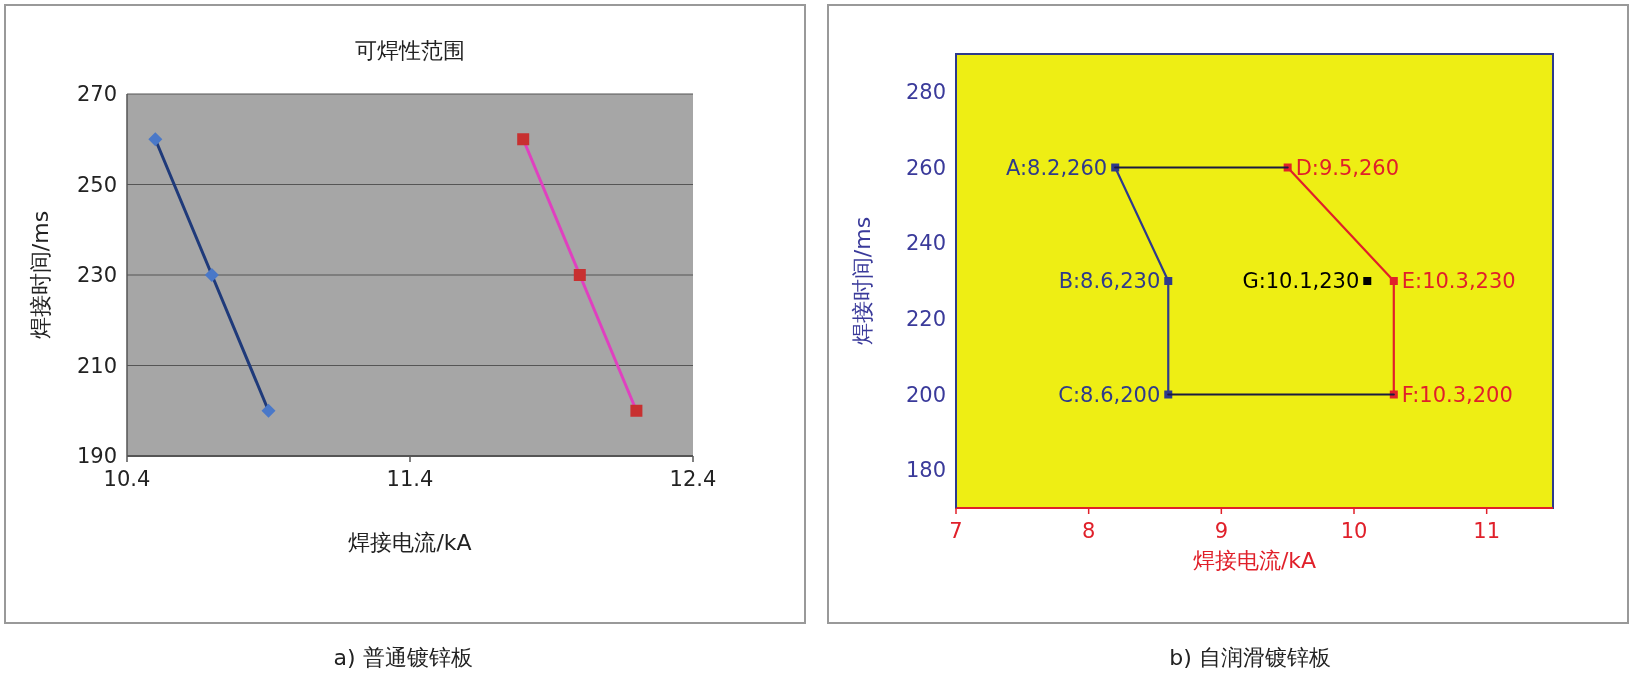 The image size is (1634, 673). I want to click on annotation: D:9.5,260, so click(1347, 167).